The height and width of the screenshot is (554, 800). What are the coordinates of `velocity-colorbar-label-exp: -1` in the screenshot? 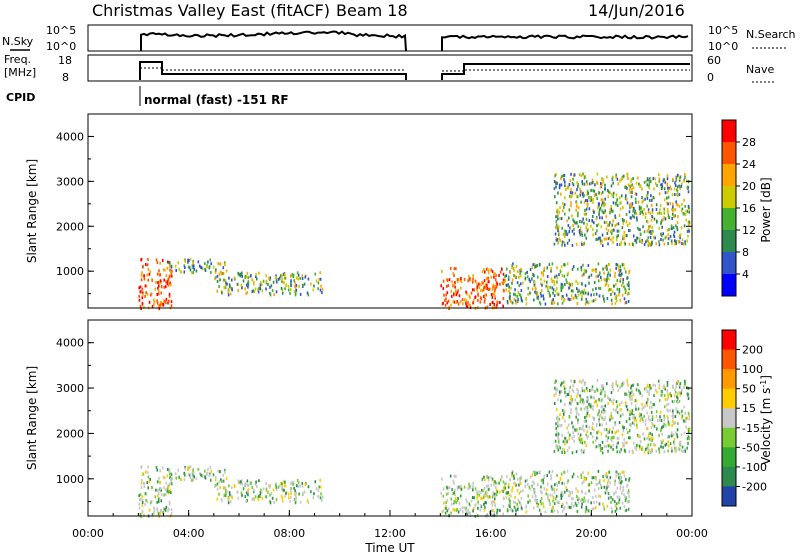 It's located at (763, 384).